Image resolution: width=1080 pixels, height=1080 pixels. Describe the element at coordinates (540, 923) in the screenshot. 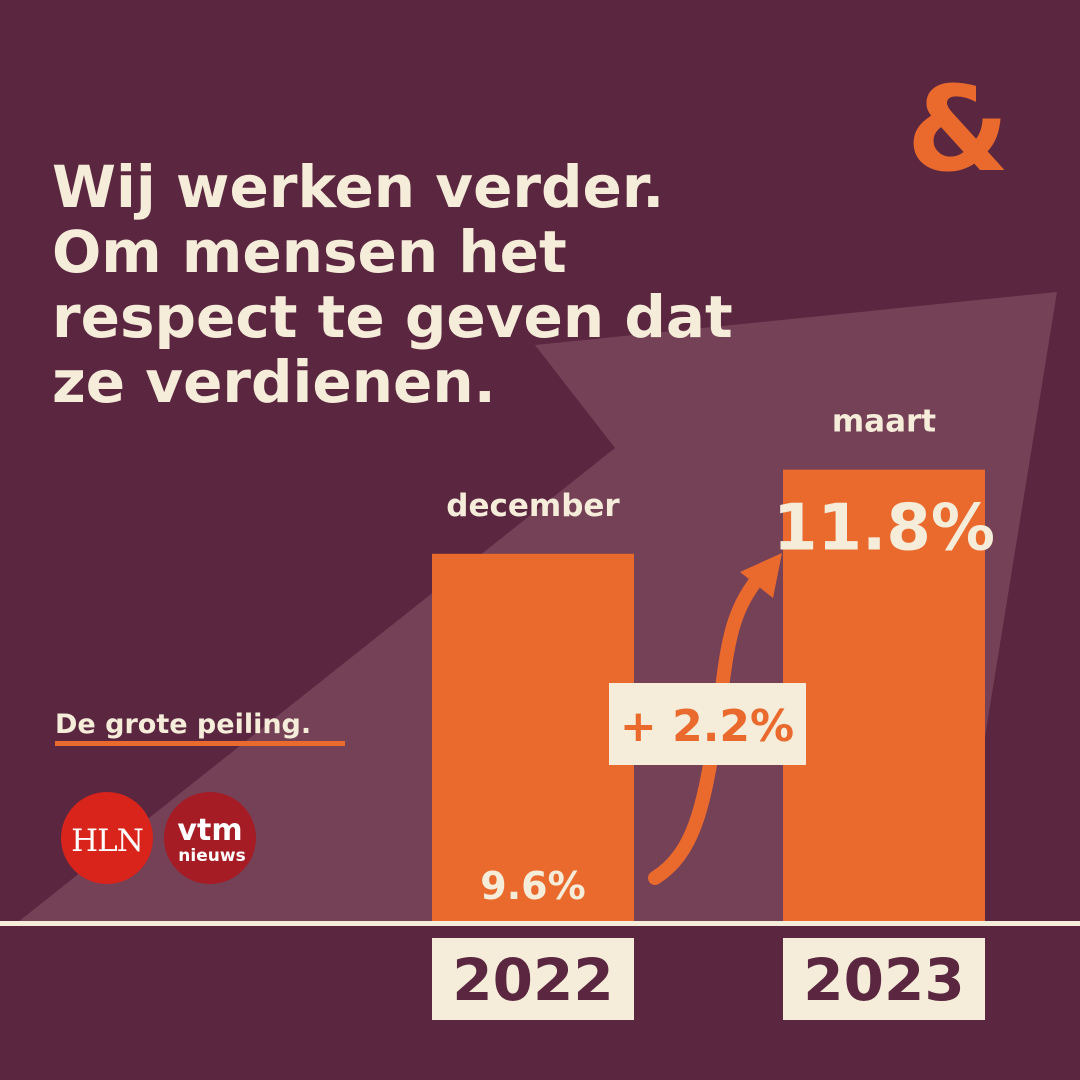

I see `baseline` at that location.